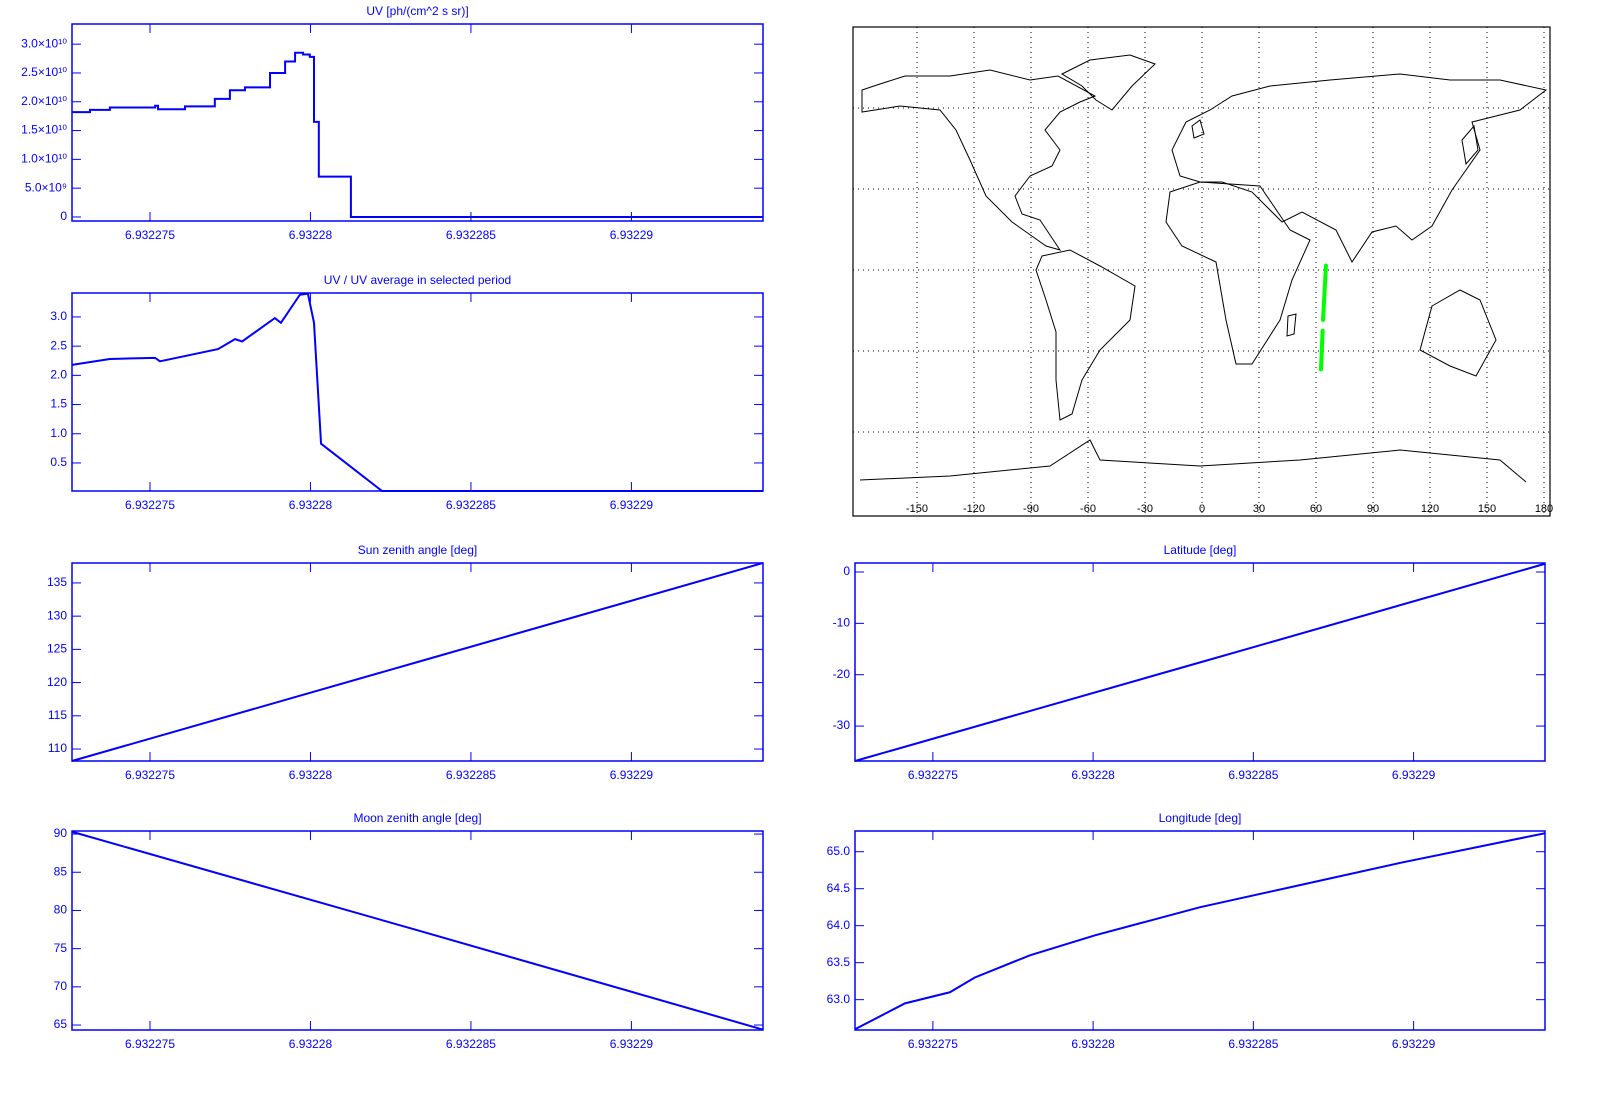  Describe the element at coordinates (417, 11) in the screenshot. I see `plot-title: UV [ph/(cm^2 s sr)]` at that location.